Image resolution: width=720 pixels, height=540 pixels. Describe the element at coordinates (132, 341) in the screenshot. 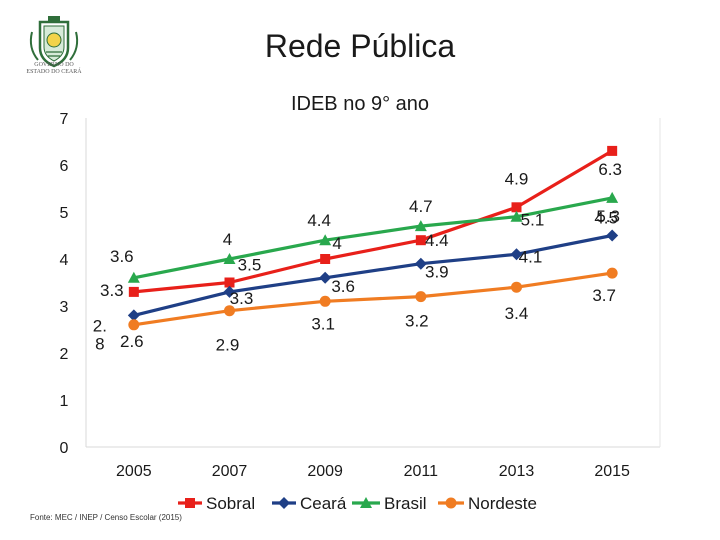

I see `nordeste-data-label: 2.6` at that location.